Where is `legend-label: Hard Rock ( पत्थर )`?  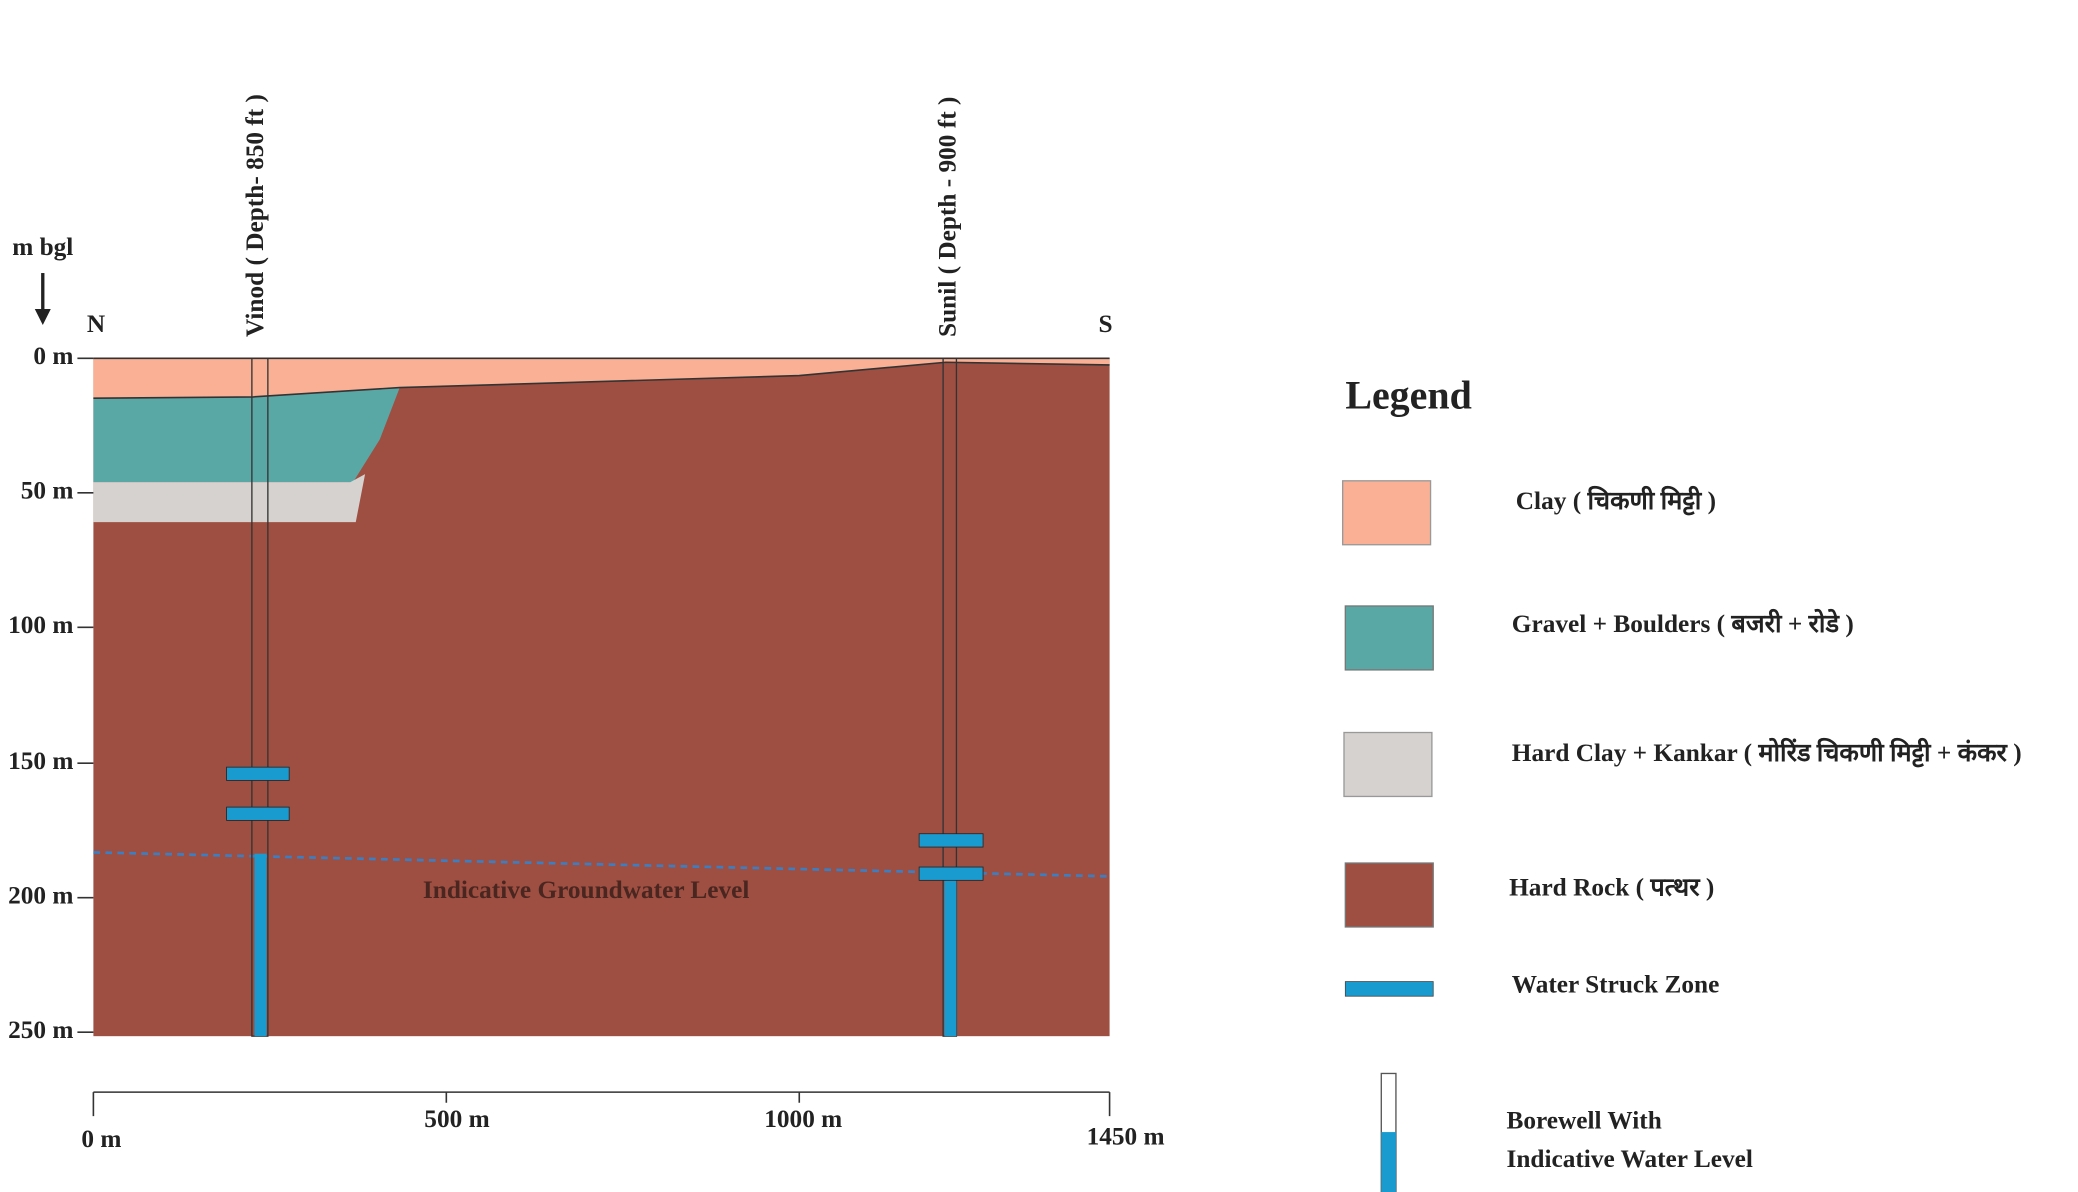
legend-label: Hard Rock ( पत्थर ) is located at coordinates (1611, 887).